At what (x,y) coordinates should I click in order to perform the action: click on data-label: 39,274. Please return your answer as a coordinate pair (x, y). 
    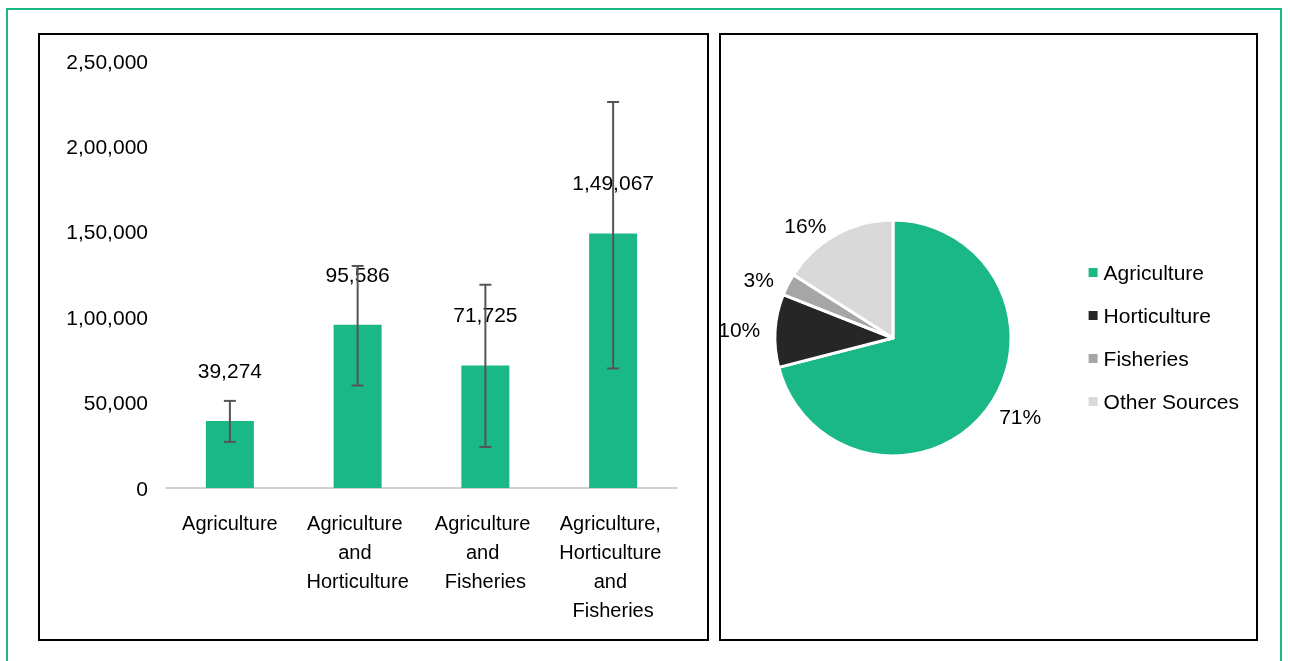
    Looking at the image, I should click on (230, 370).